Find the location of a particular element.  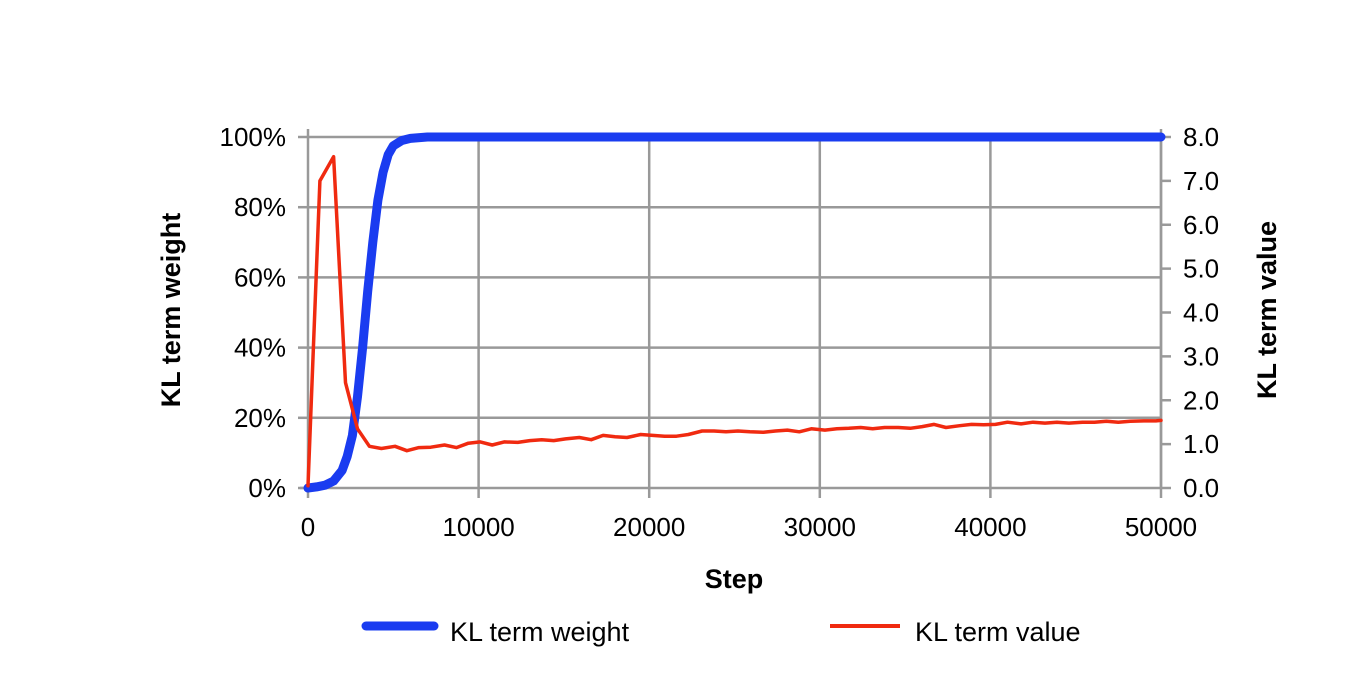

y-left-tick-label-1: 20% is located at coordinates (260, 418).